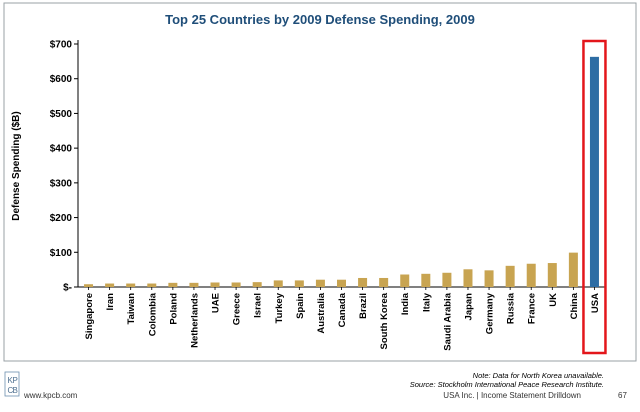  I want to click on y-tick-label: $700, so click(61, 45).